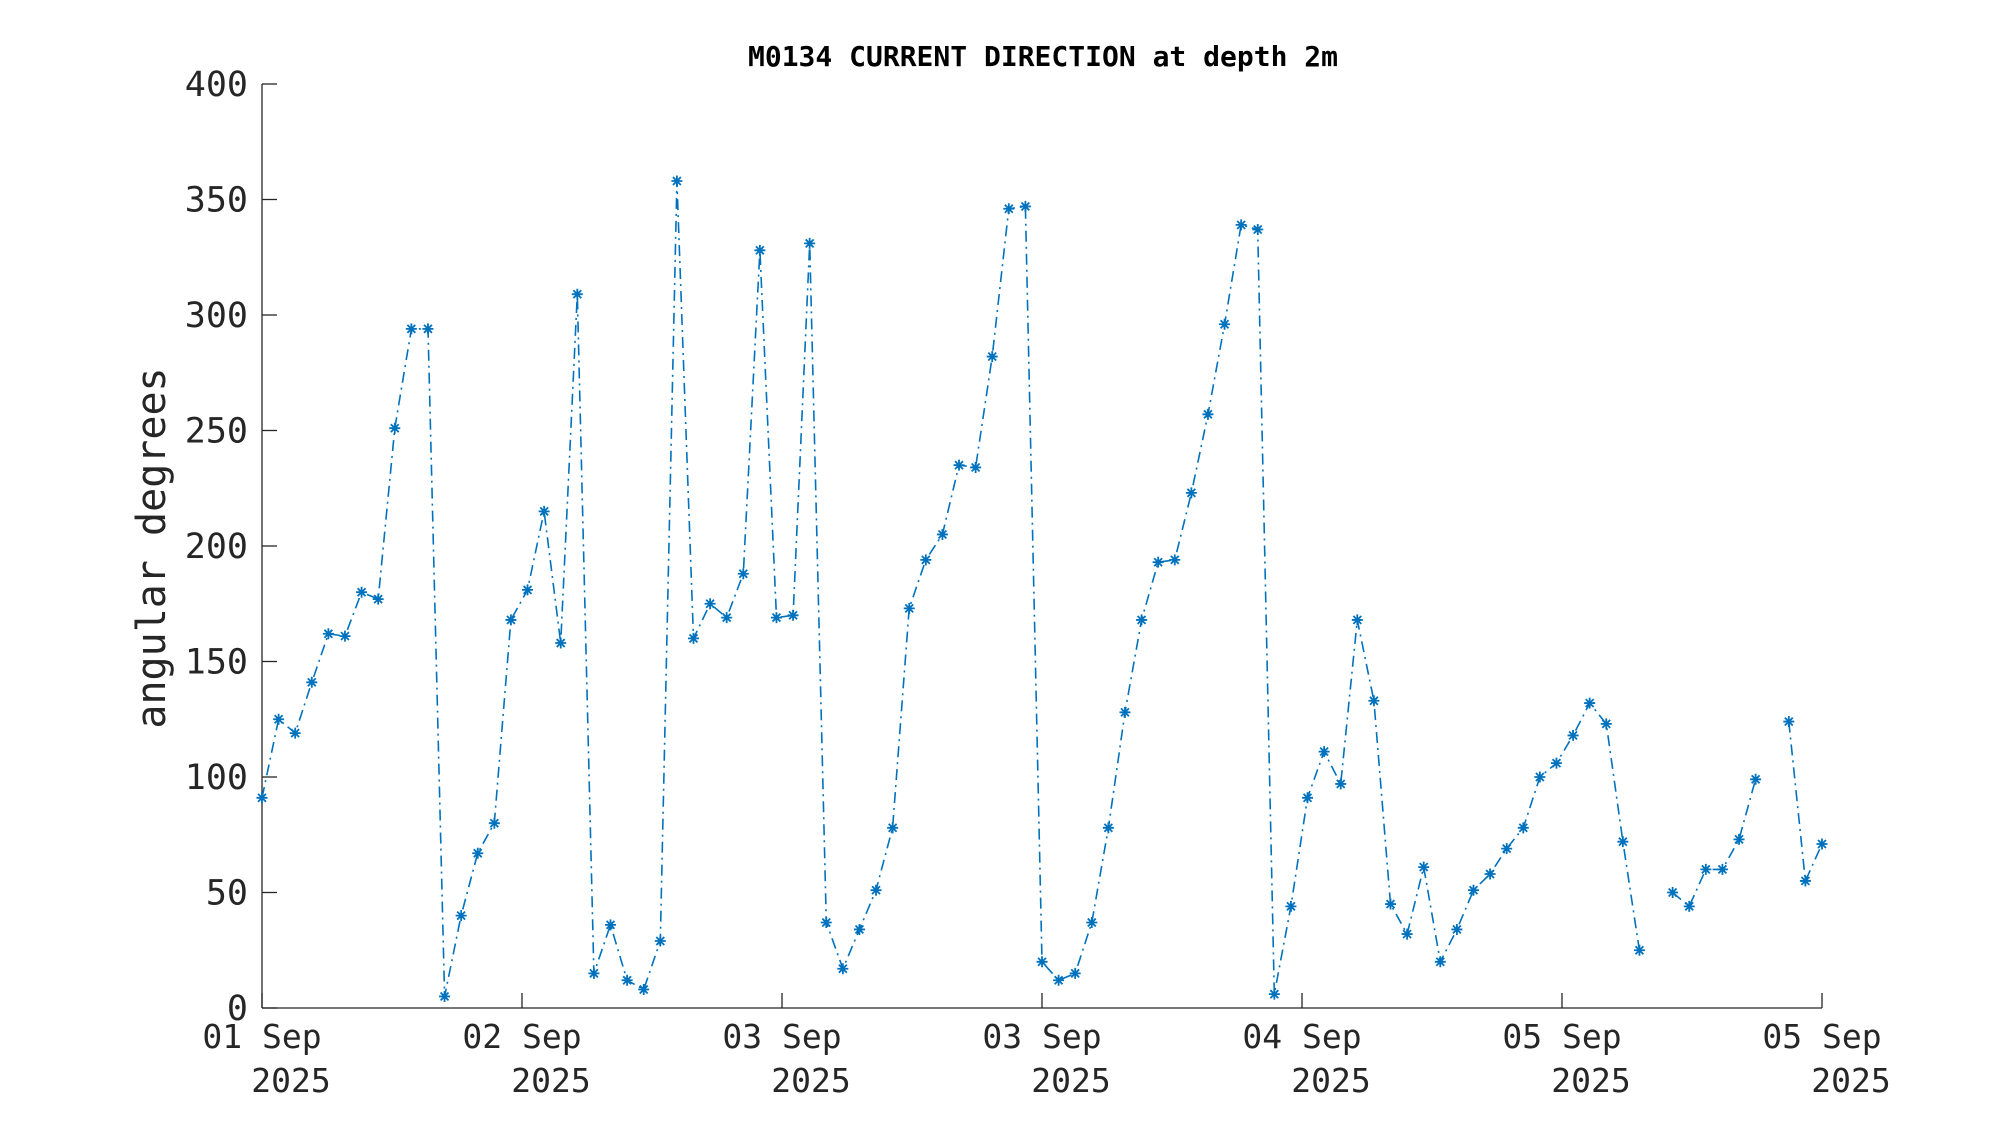 The width and height of the screenshot is (2000, 1125). I want to click on y-tick-label: 150, so click(216, 663).